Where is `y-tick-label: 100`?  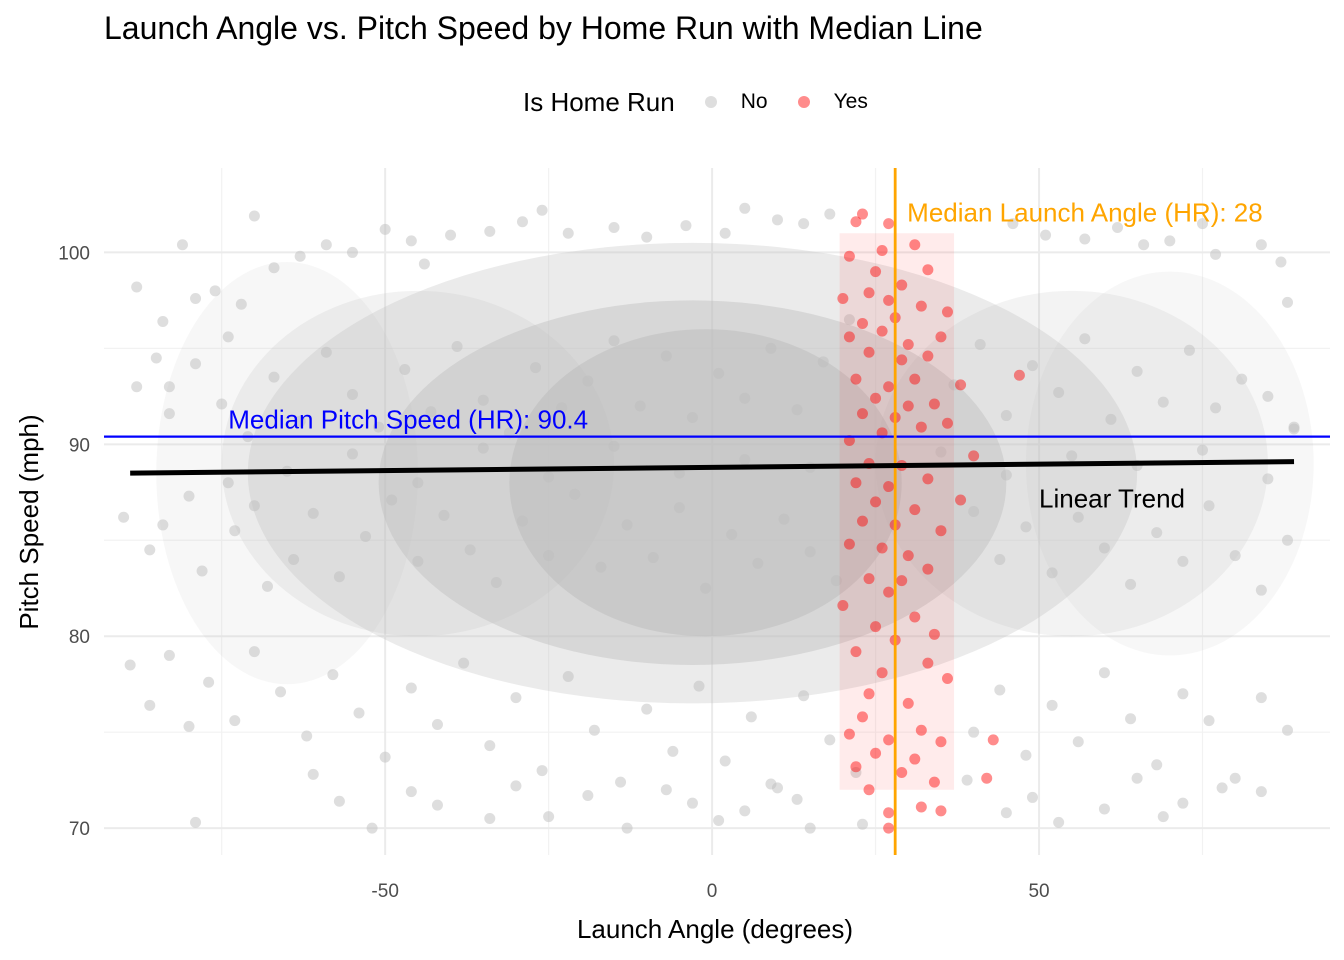
y-tick-label: 100 is located at coordinates (74, 253).